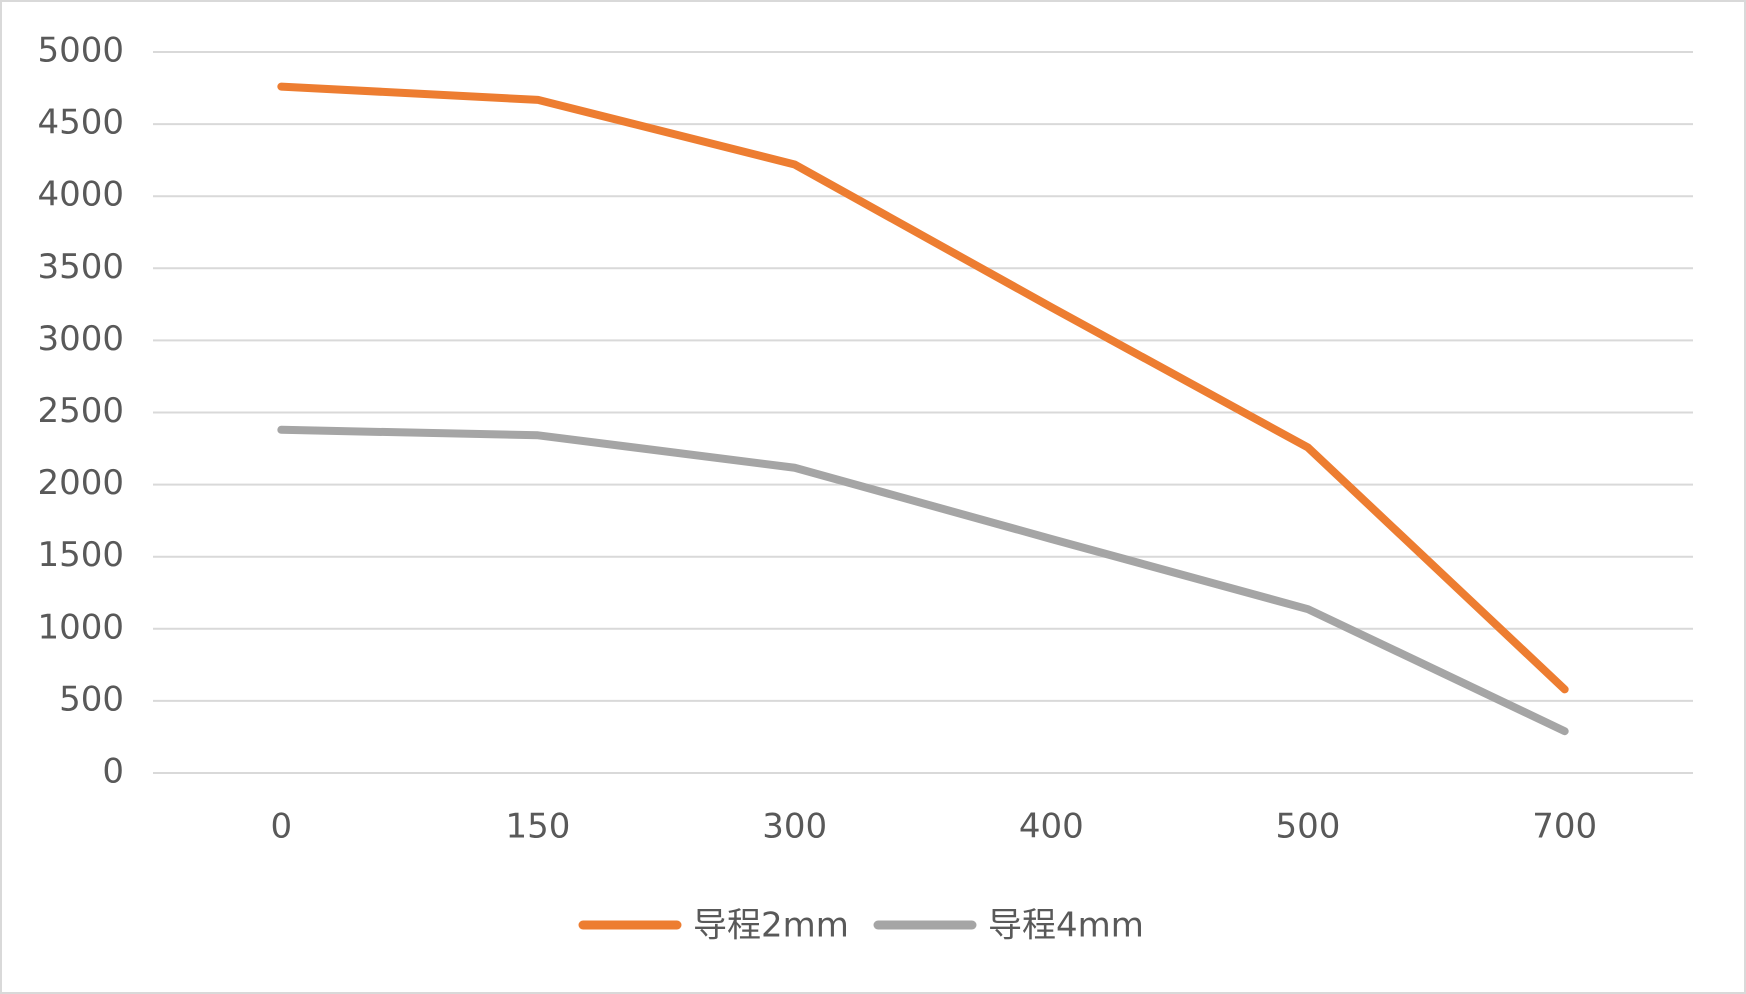 This screenshot has width=1746, height=994. Describe the element at coordinates (80, 627) in the screenshot. I see `y-tick-label: 1000` at that location.